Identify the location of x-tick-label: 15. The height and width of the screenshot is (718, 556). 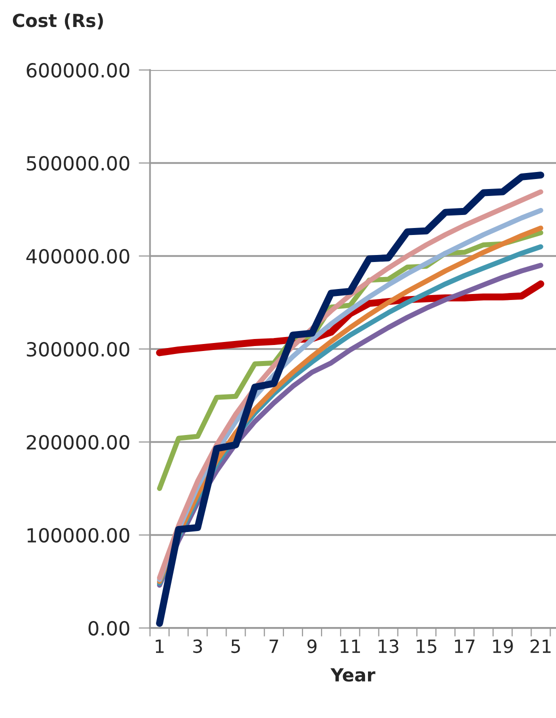
(426, 647).